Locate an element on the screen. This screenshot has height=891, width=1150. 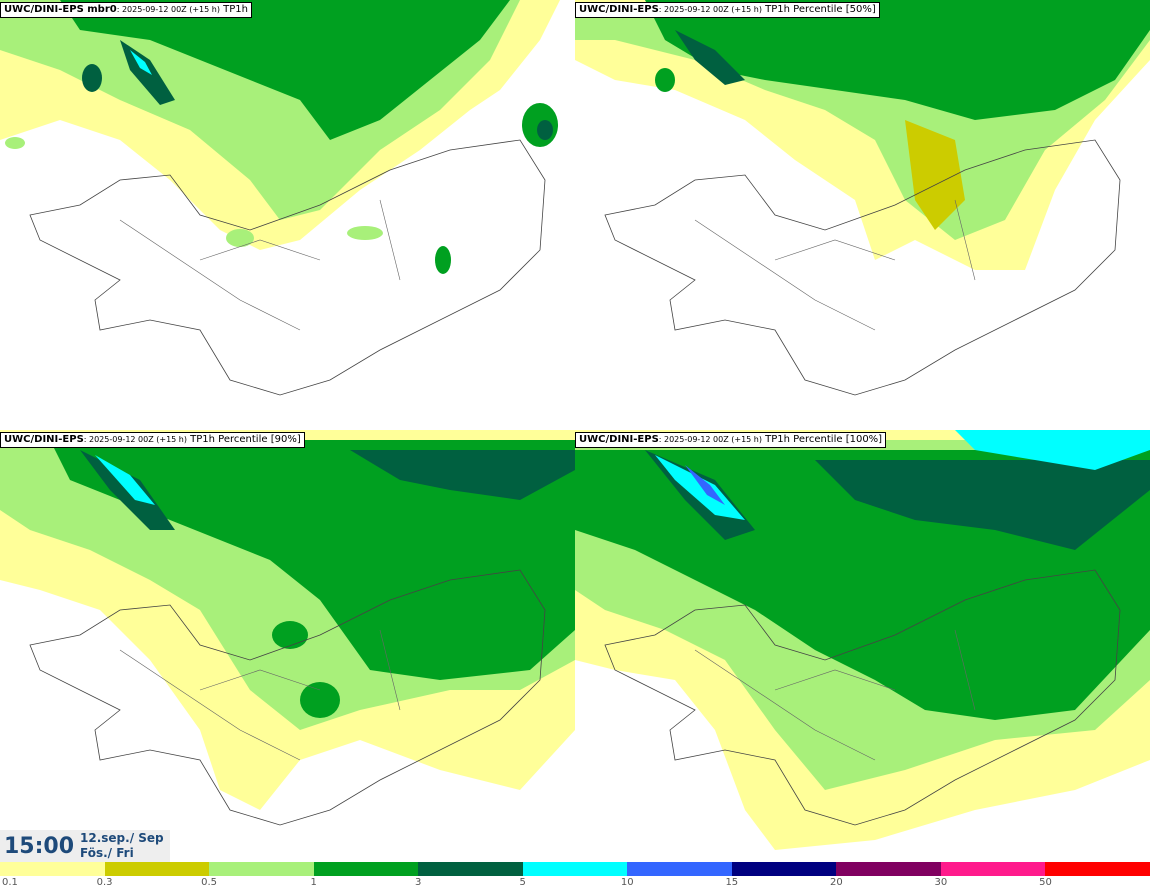
field-name: TP1h Percentile [90%] is located at coordinates (243, 439).